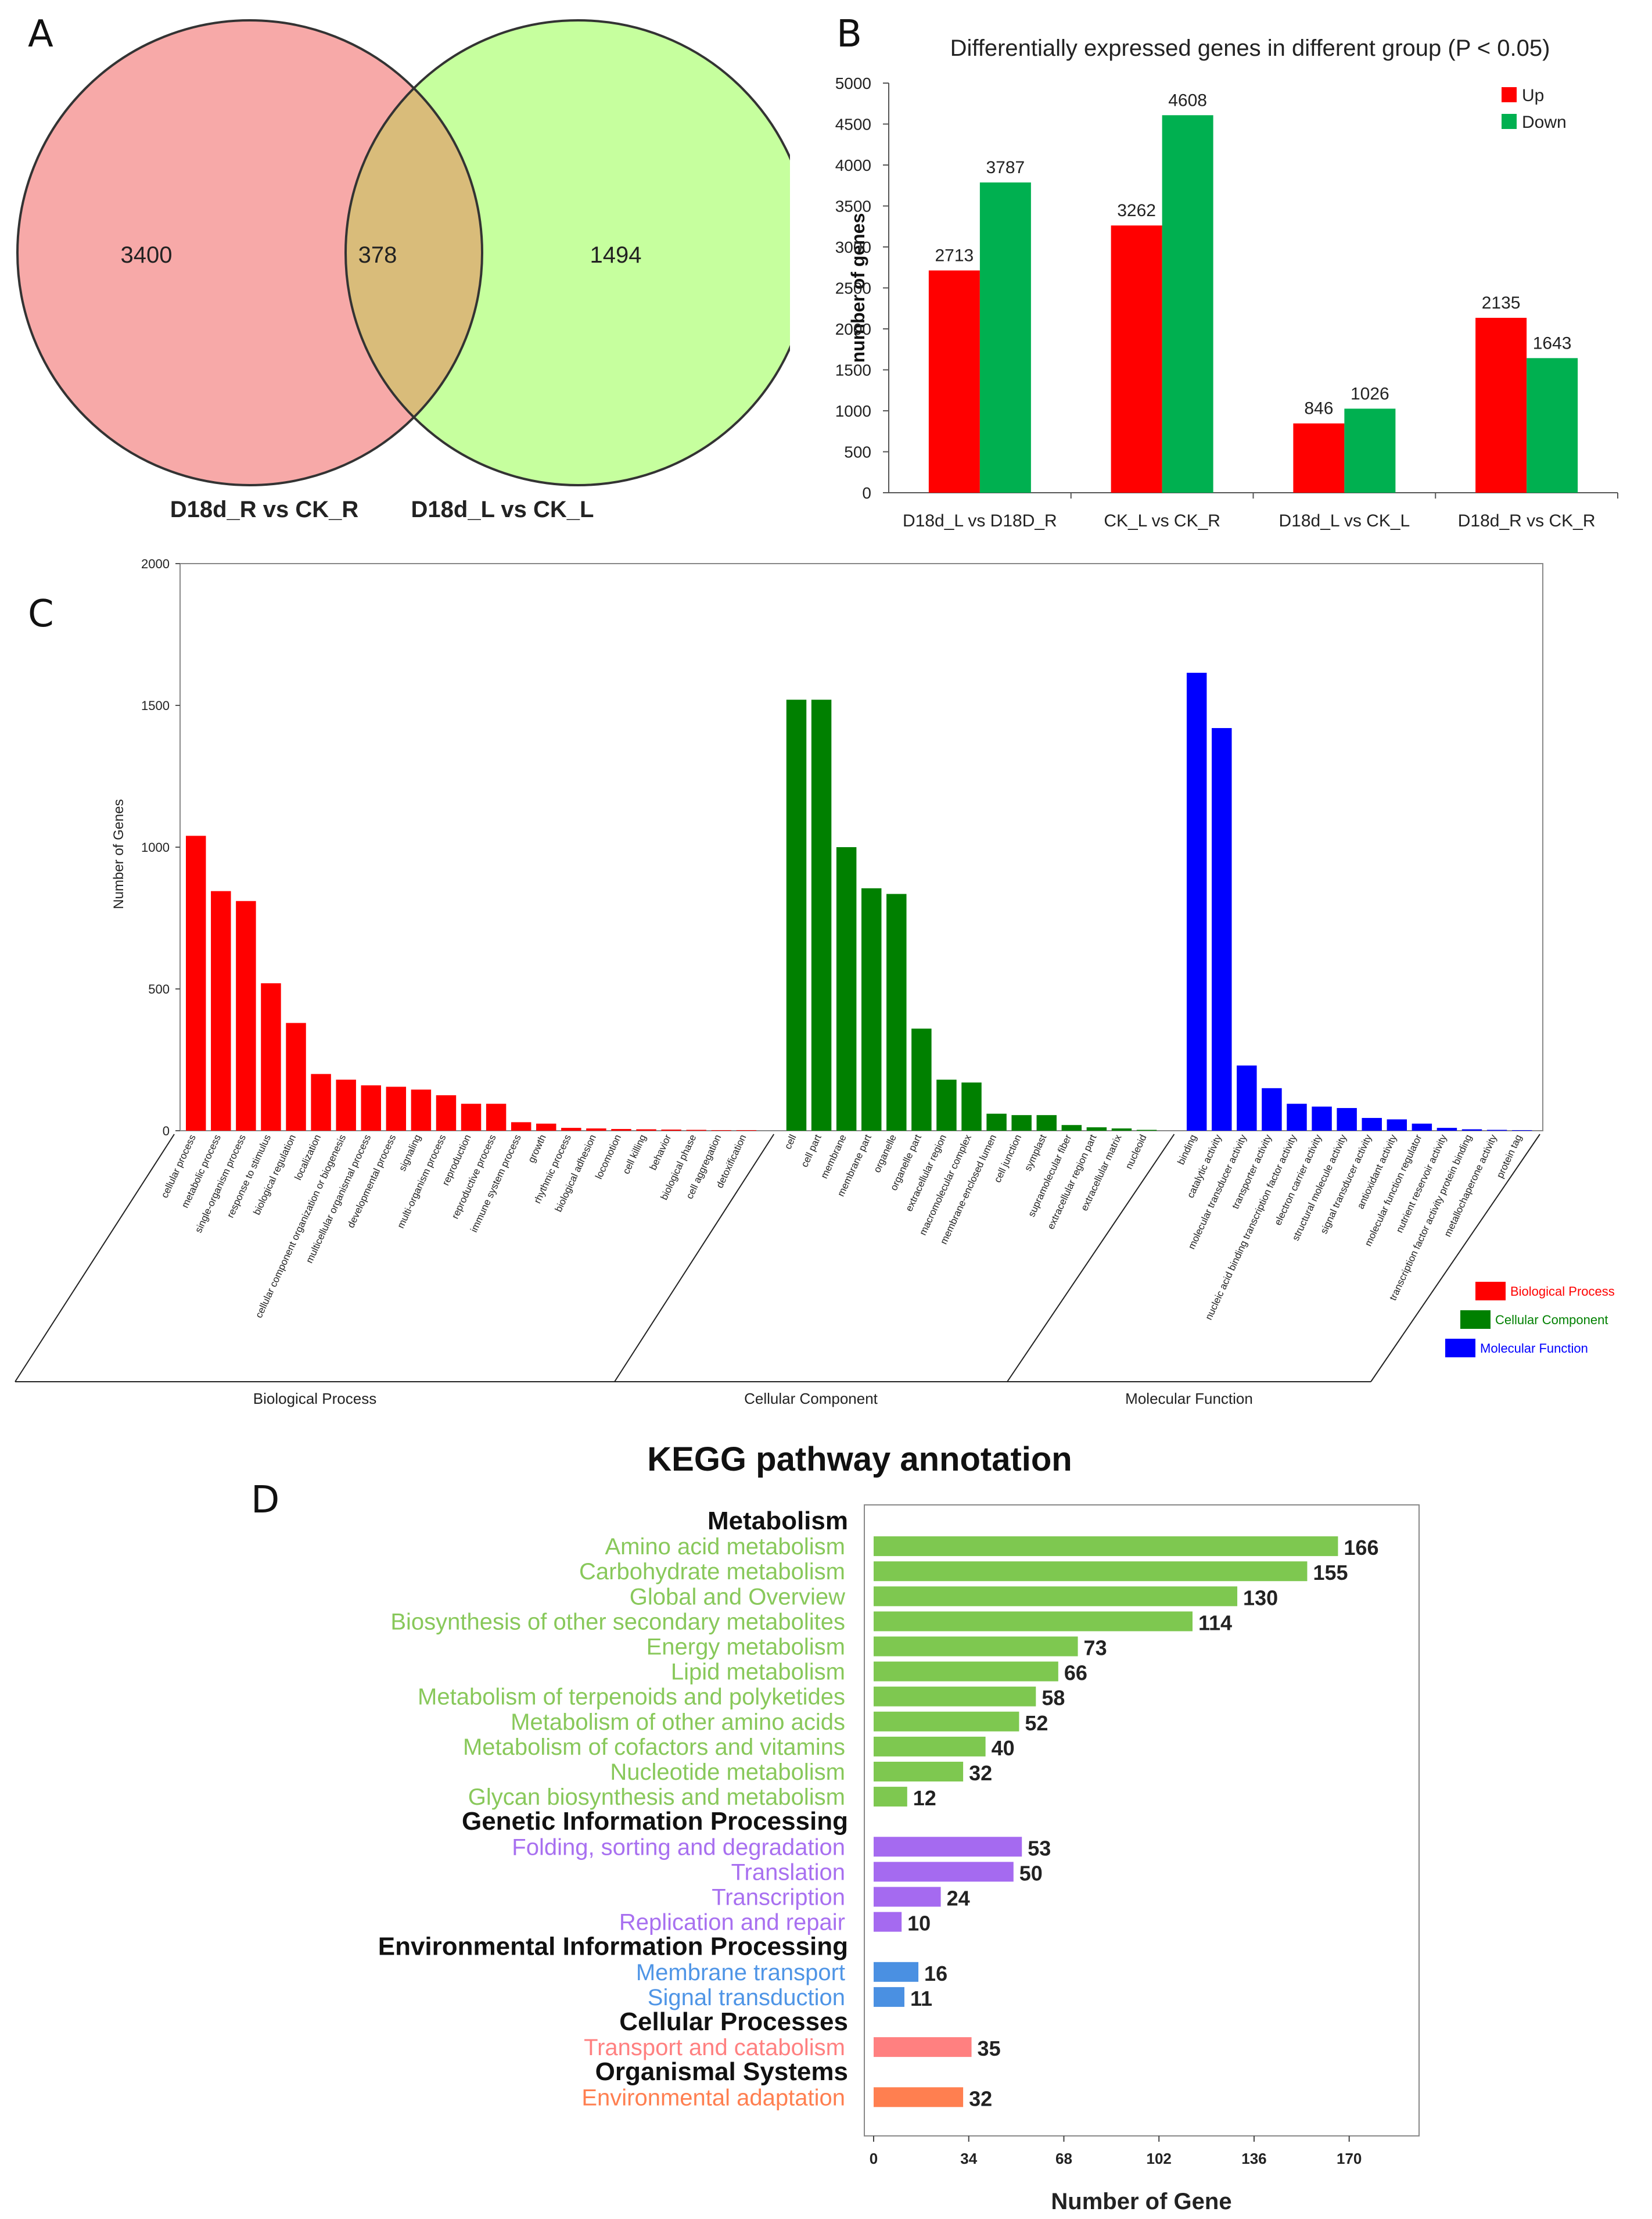 Image resolution: width=1652 pixels, height=2219 pixels. What do you see at coordinates (41, 34) in the screenshot?
I see `panel-letter-a: A` at bounding box center [41, 34].